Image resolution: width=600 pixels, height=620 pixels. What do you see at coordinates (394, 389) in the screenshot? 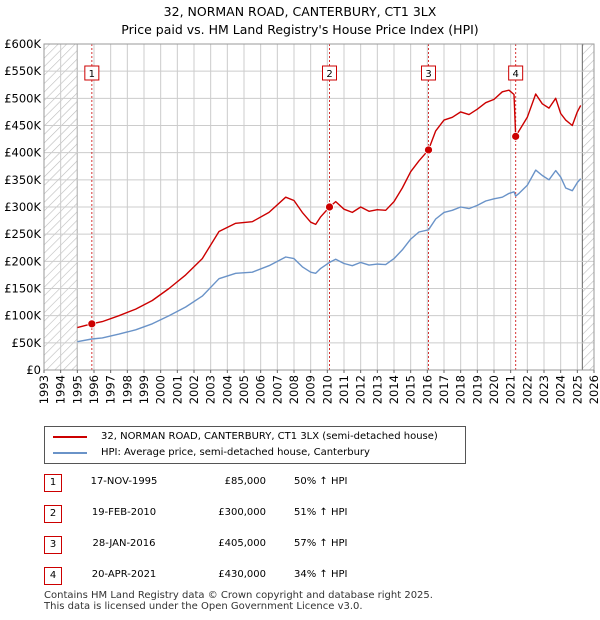
I see `x-tick-label: 2014` at bounding box center [394, 389].